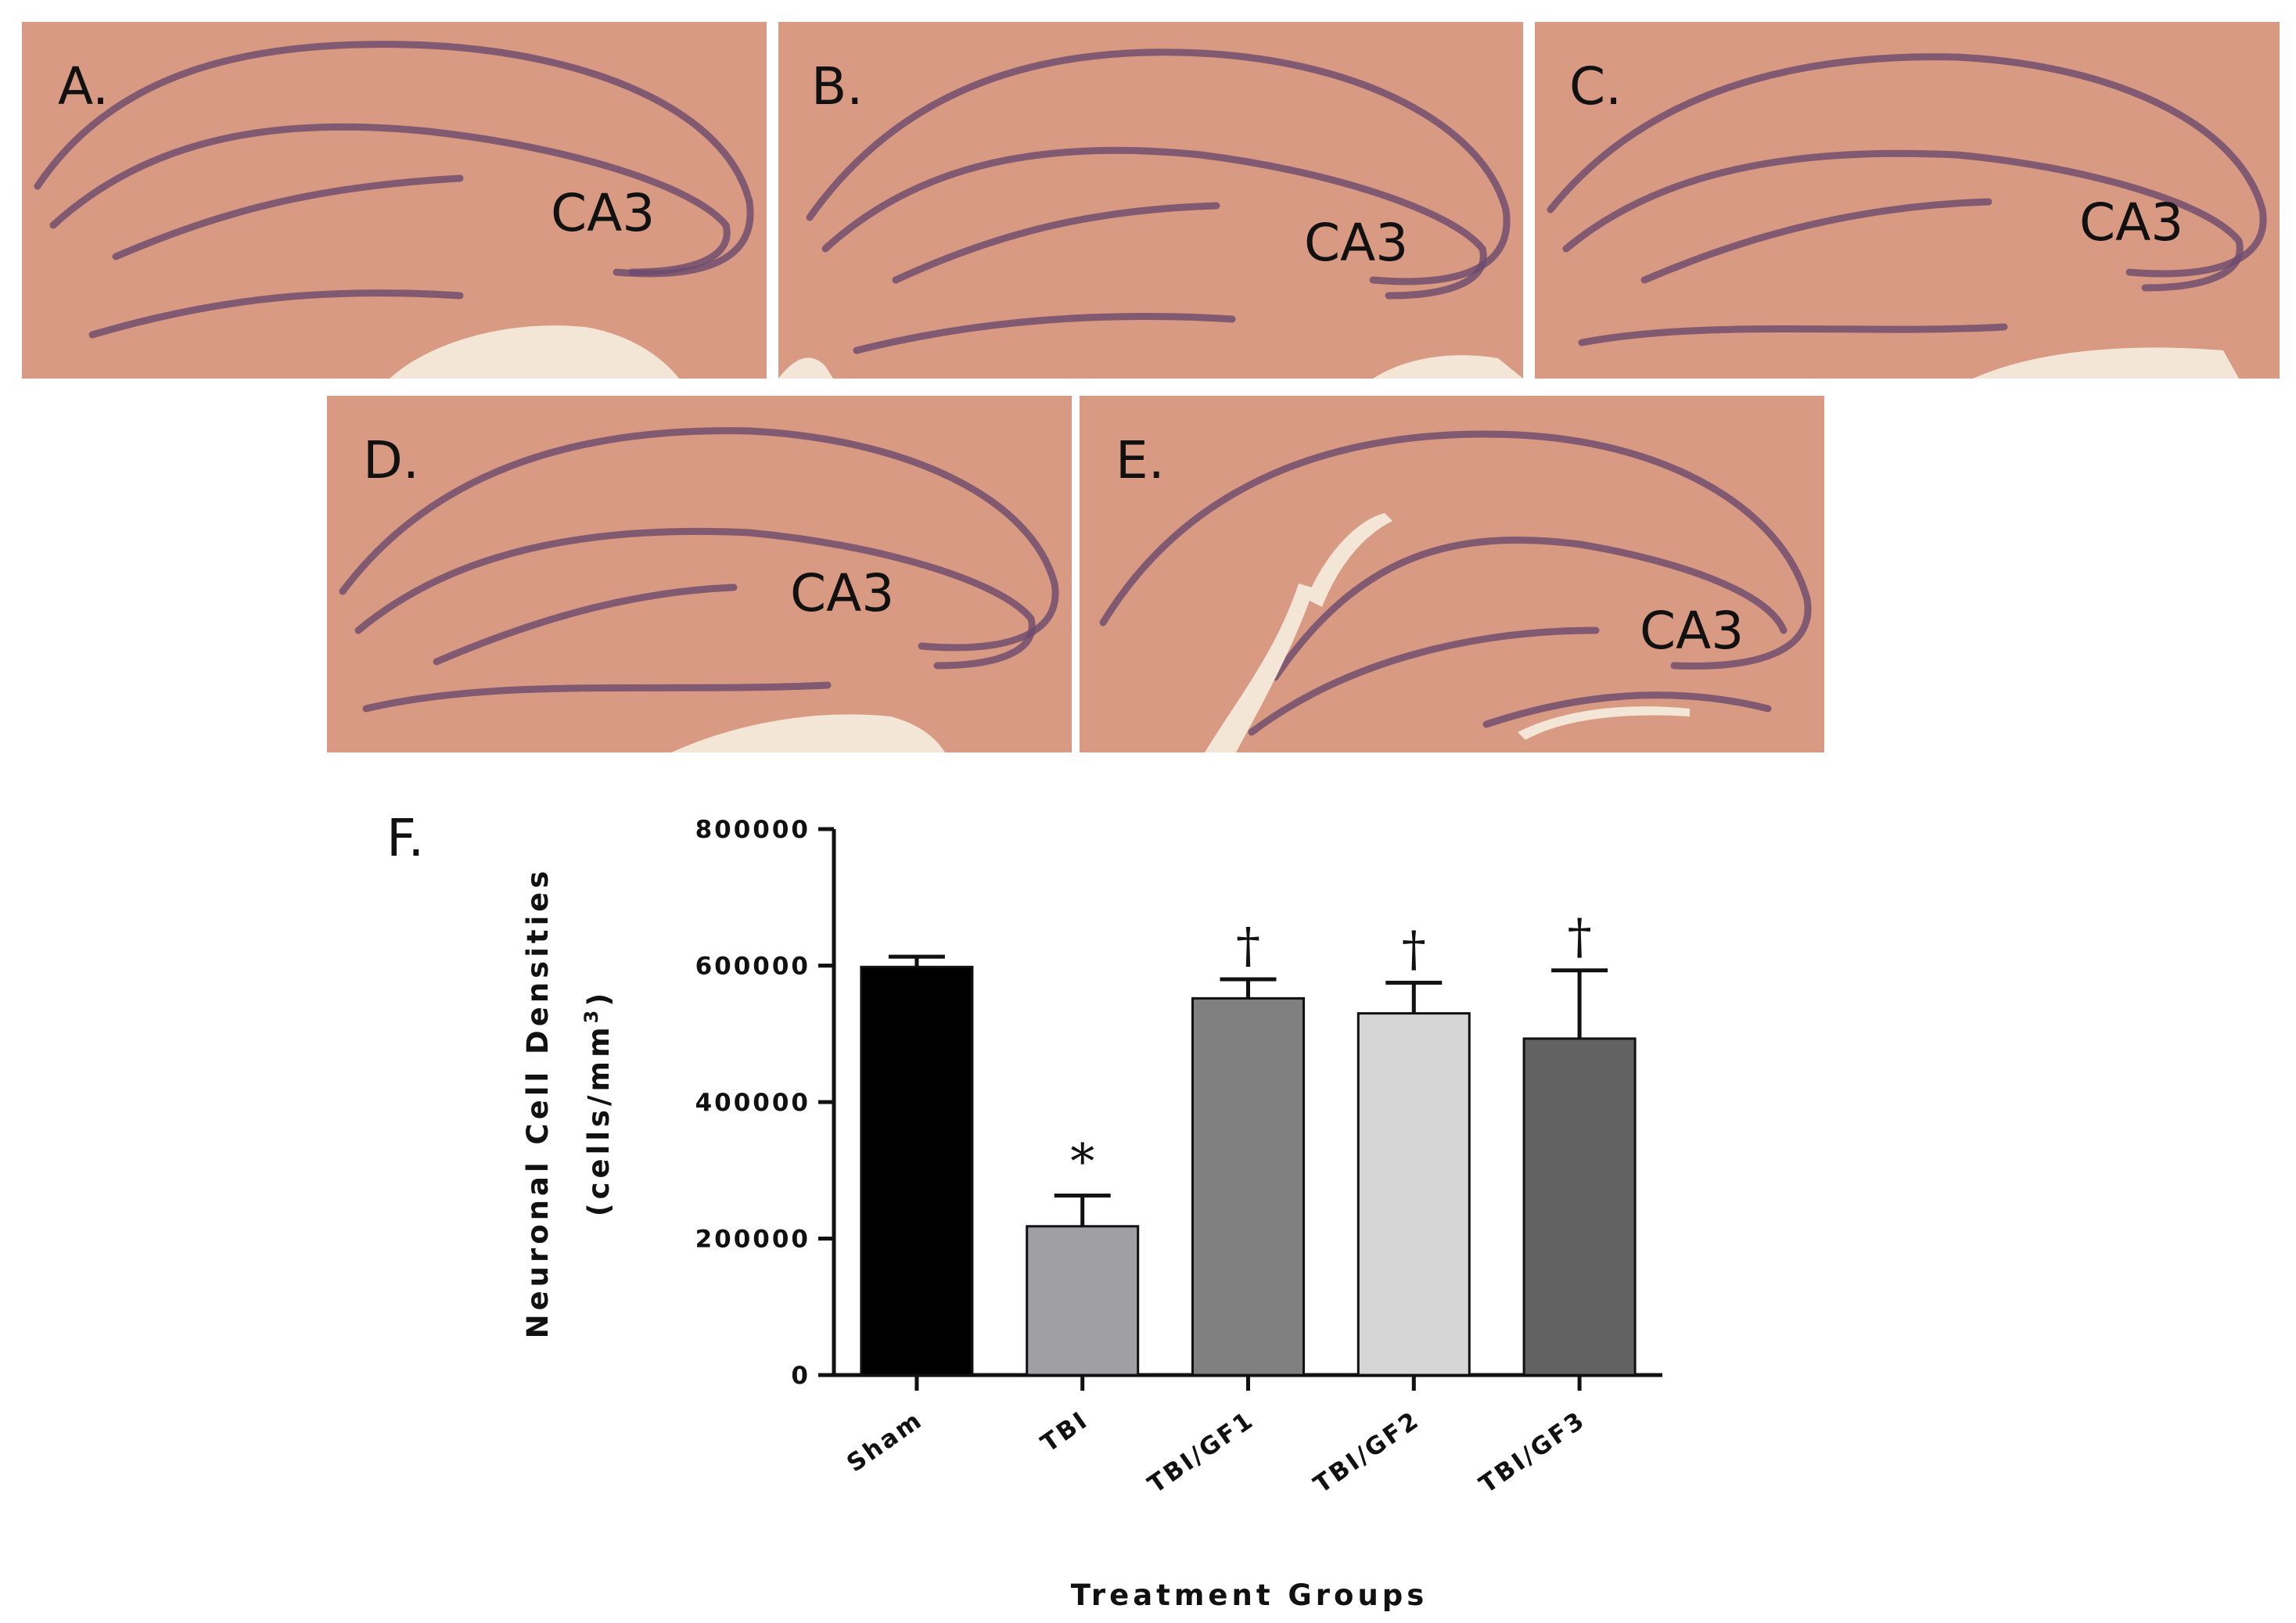 This screenshot has height=1623, width=2296. I want to click on panel-c: C. CA3, so click(1907, 200).